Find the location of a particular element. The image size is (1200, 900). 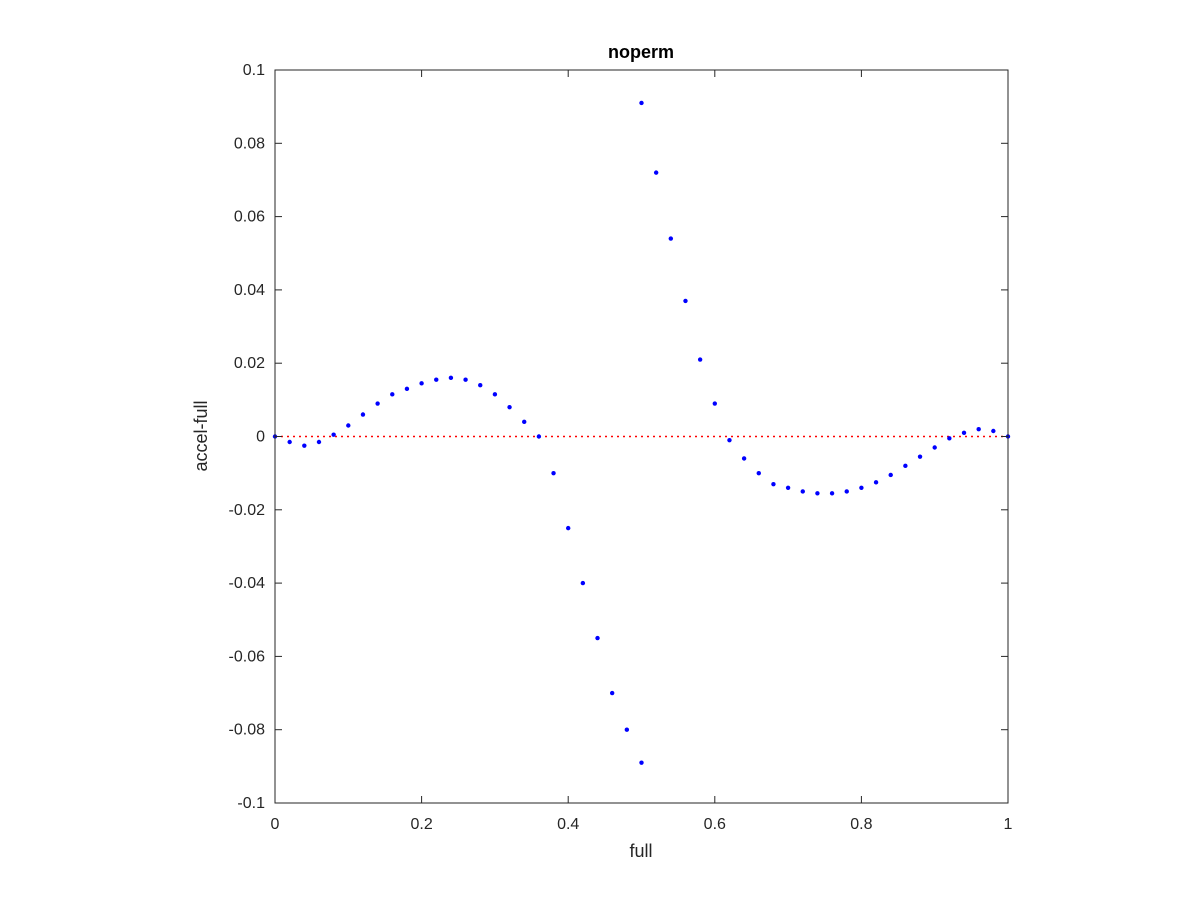

y-tick-label: -0.04 is located at coordinates (247, 583).